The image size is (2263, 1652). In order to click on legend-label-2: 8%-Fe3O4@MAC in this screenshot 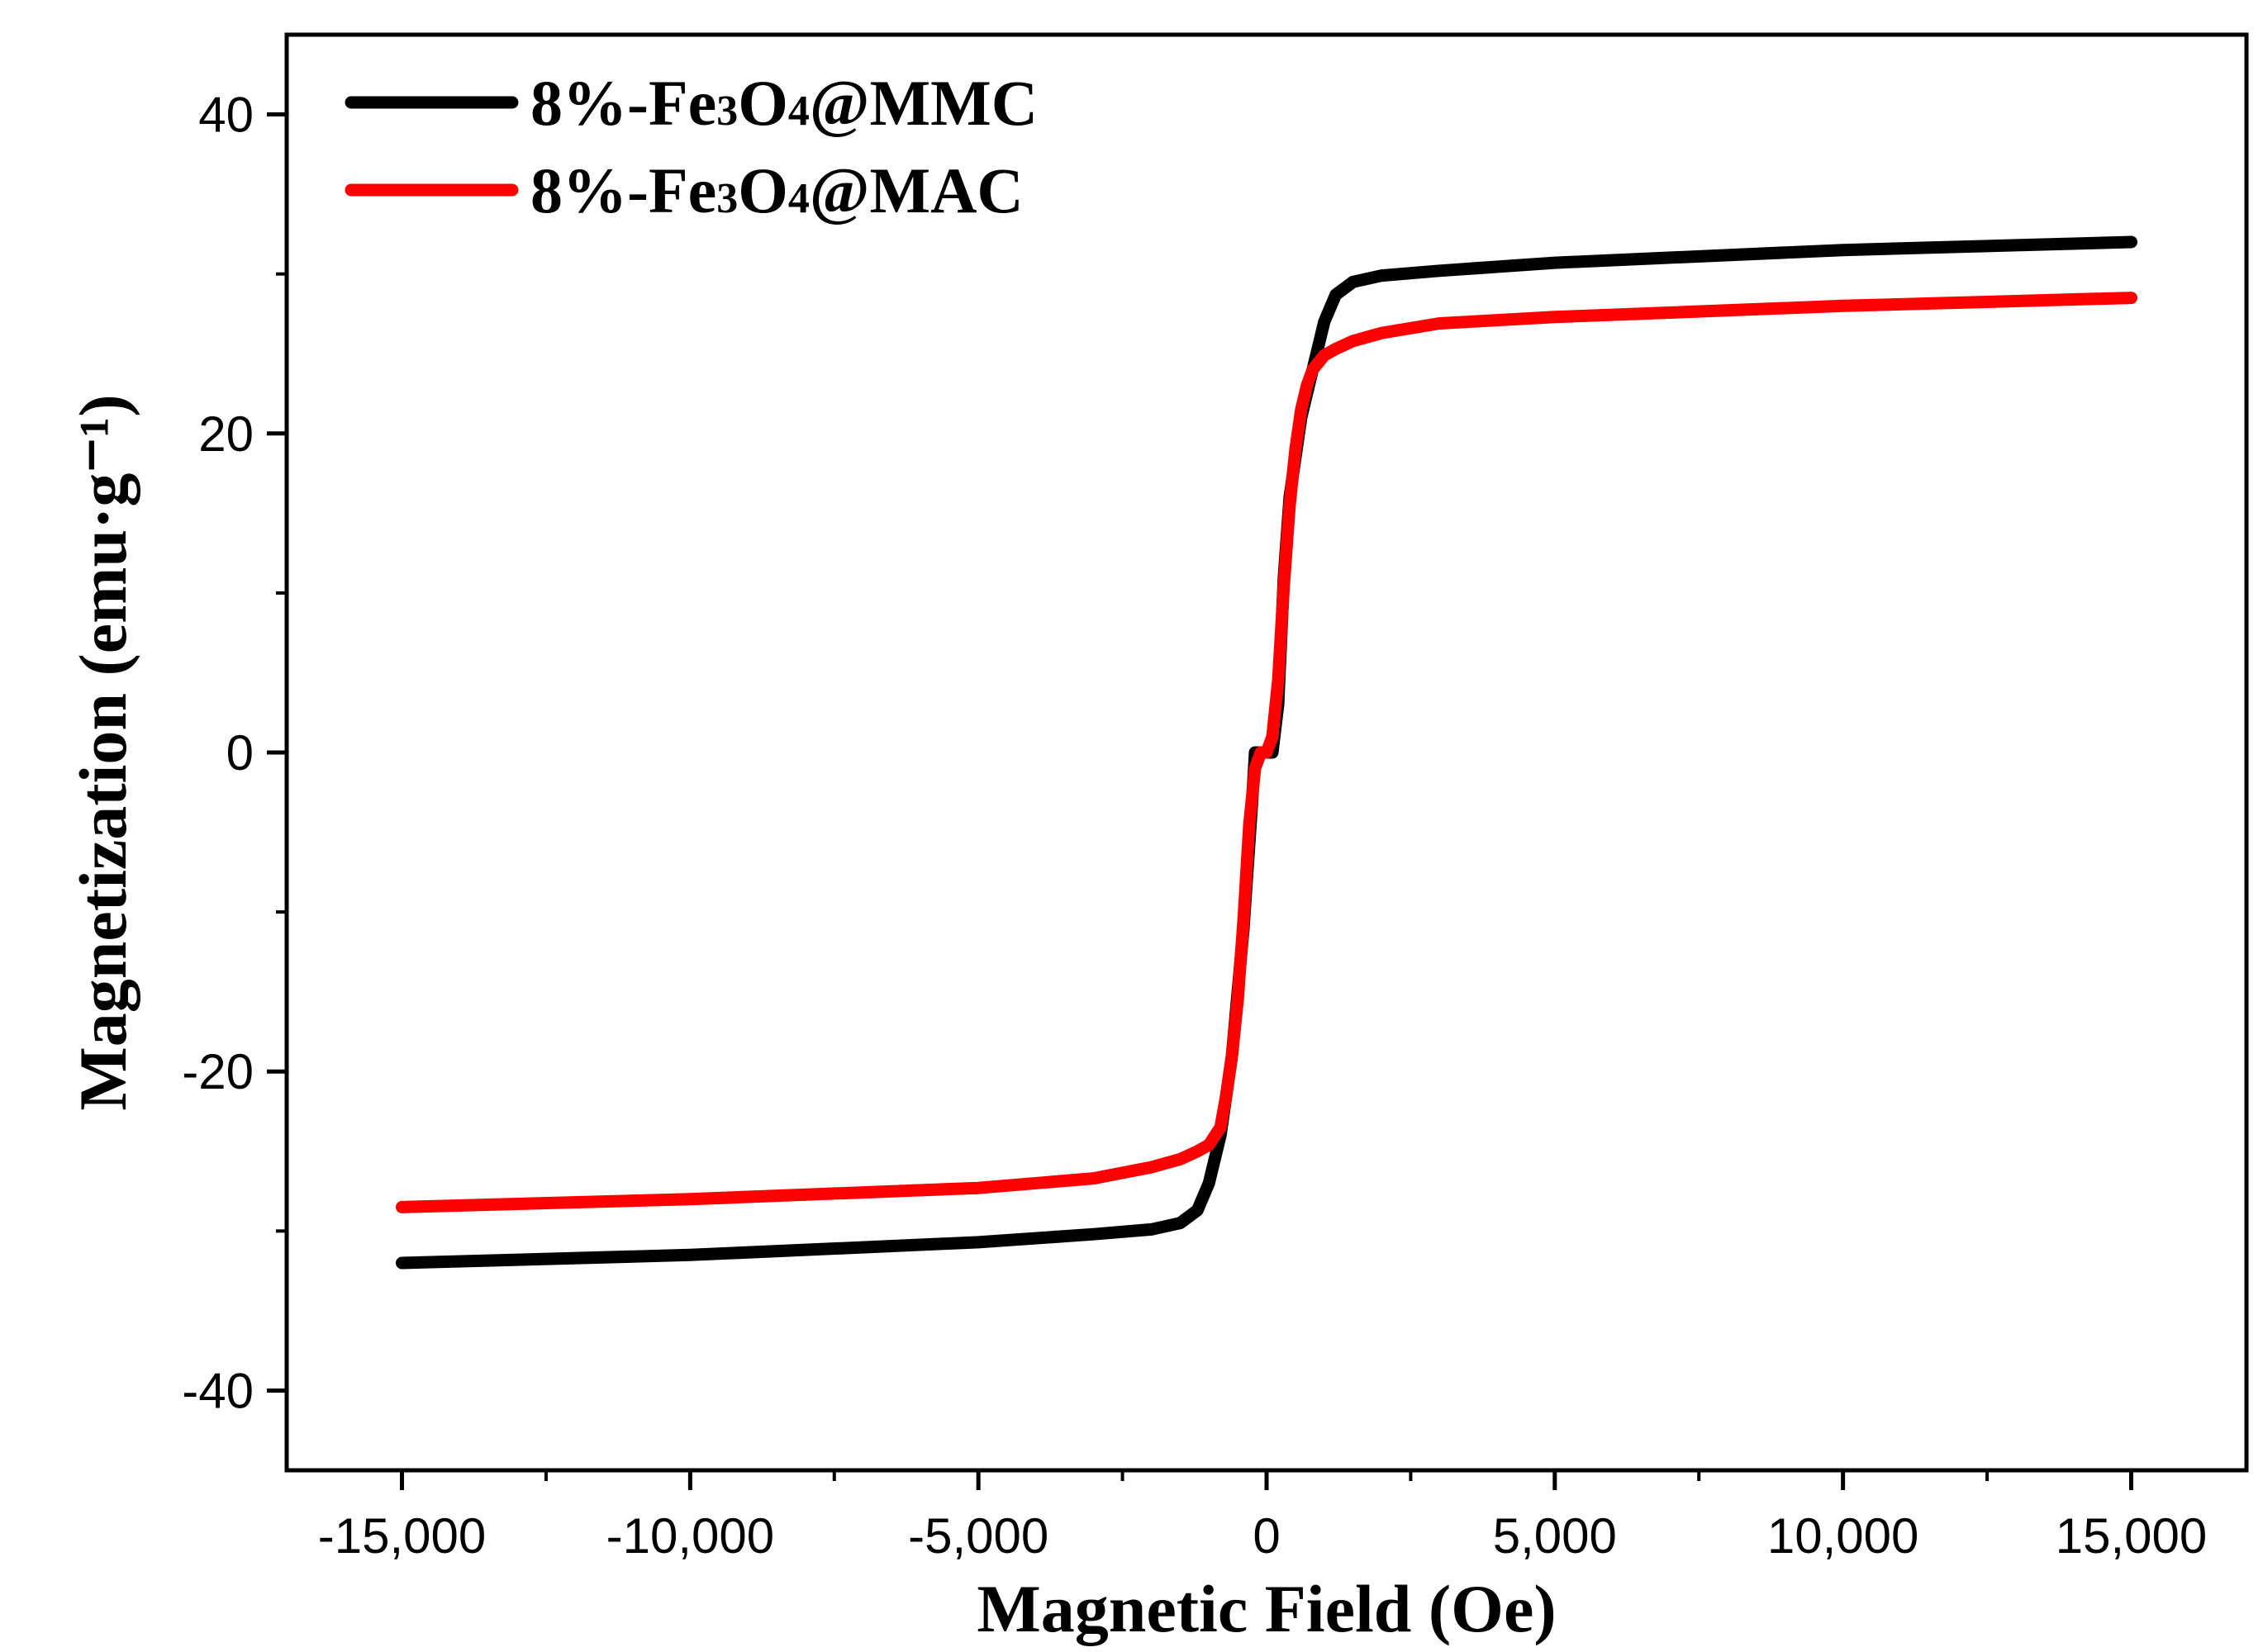, I will do `click(777, 190)`.